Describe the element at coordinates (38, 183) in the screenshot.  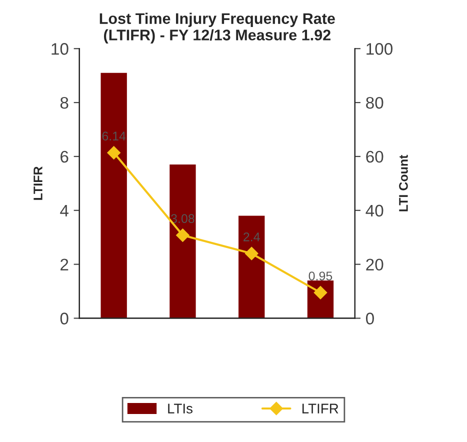
I see `y-axis-title: LTIFR` at that location.